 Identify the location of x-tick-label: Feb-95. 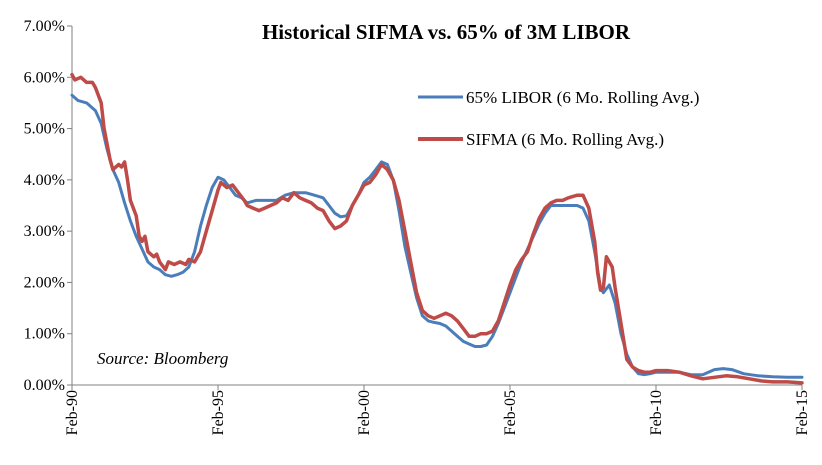
(218, 412).